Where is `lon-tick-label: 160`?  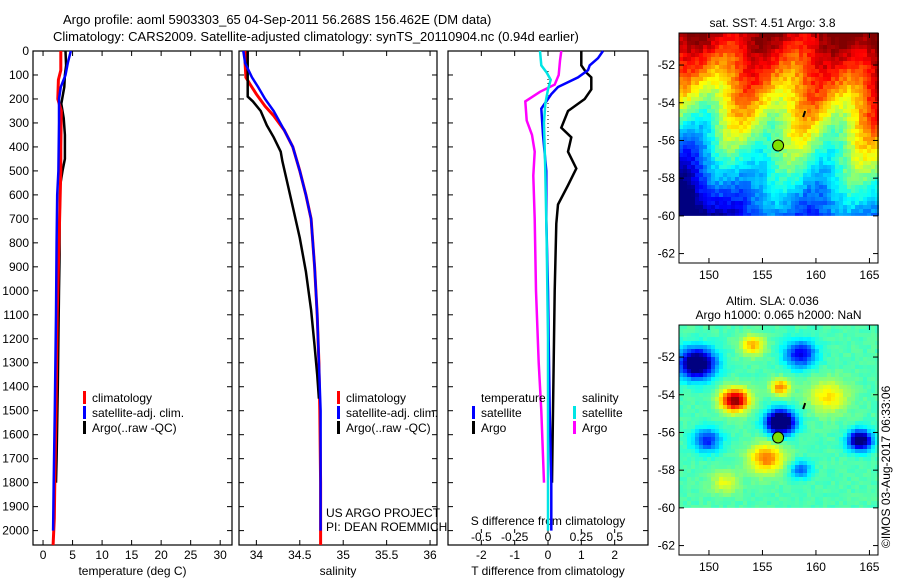 lon-tick-label: 160 is located at coordinates (816, 567).